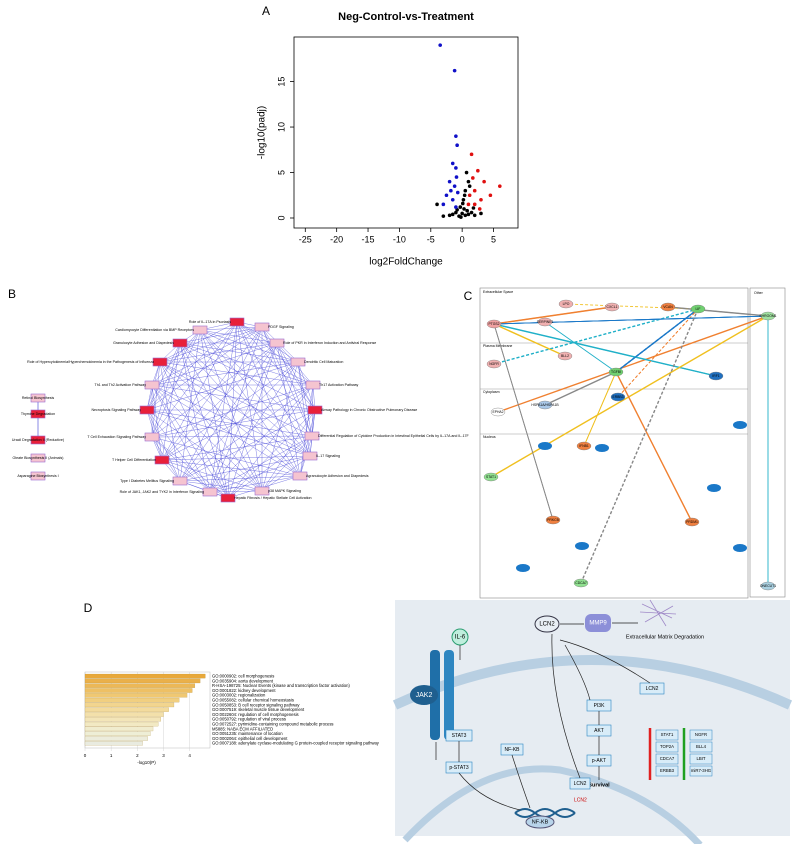 The height and width of the screenshot is (844, 795). What do you see at coordinates (247, 733) in the screenshot?
I see `category-label: GO:0051235: maintenance of location` at bounding box center [247, 733].